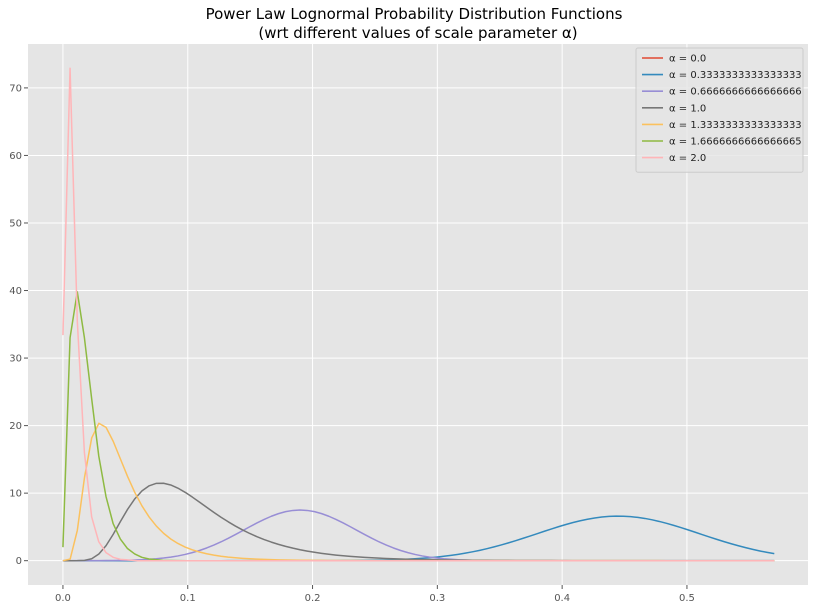 The image size is (815, 610). Describe the element at coordinates (687, 598) in the screenshot. I see `x-tick-label: 0.5` at that location.